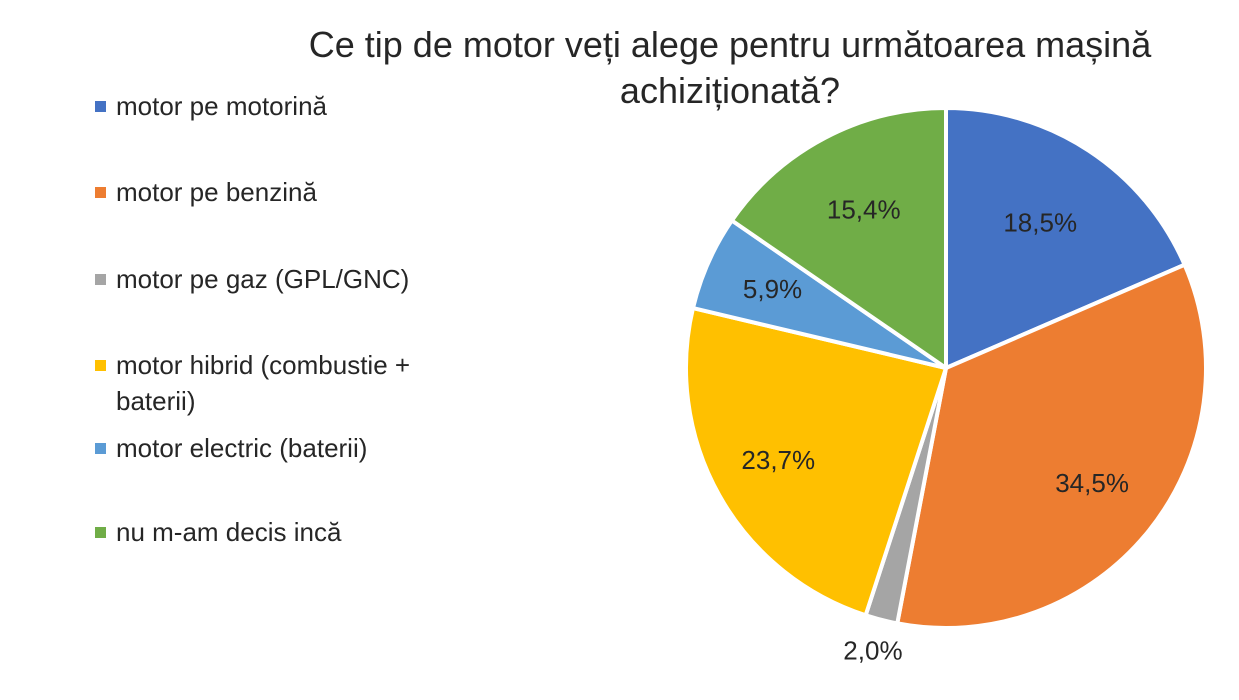 Image resolution: width=1239 pixels, height=700 pixels. What do you see at coordinates (100, 448) in the screenshot?
I see `legend-swatch-electric` at bounding box center [100, 448].